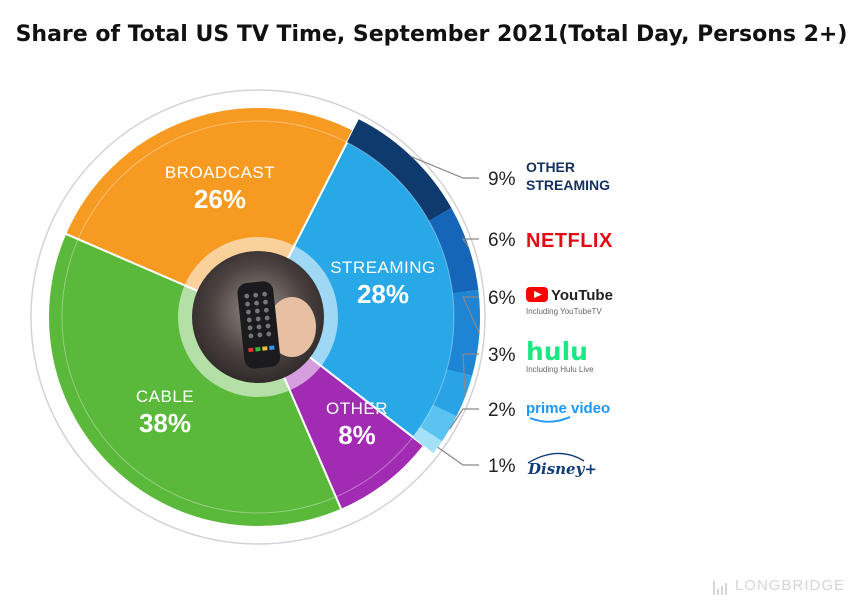 The image size is (863, 613). Describe the element at coordinates (399, 170) in the screenshot. I see `ring-segment-other-streaming` at that location.